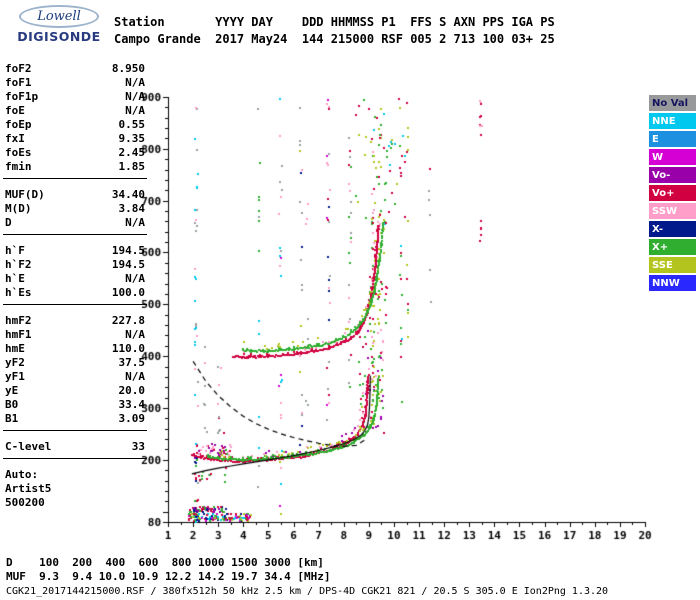 The width and height of the screenshot is (700, 600). I want to click on legend-item: E, so click(672, 139).